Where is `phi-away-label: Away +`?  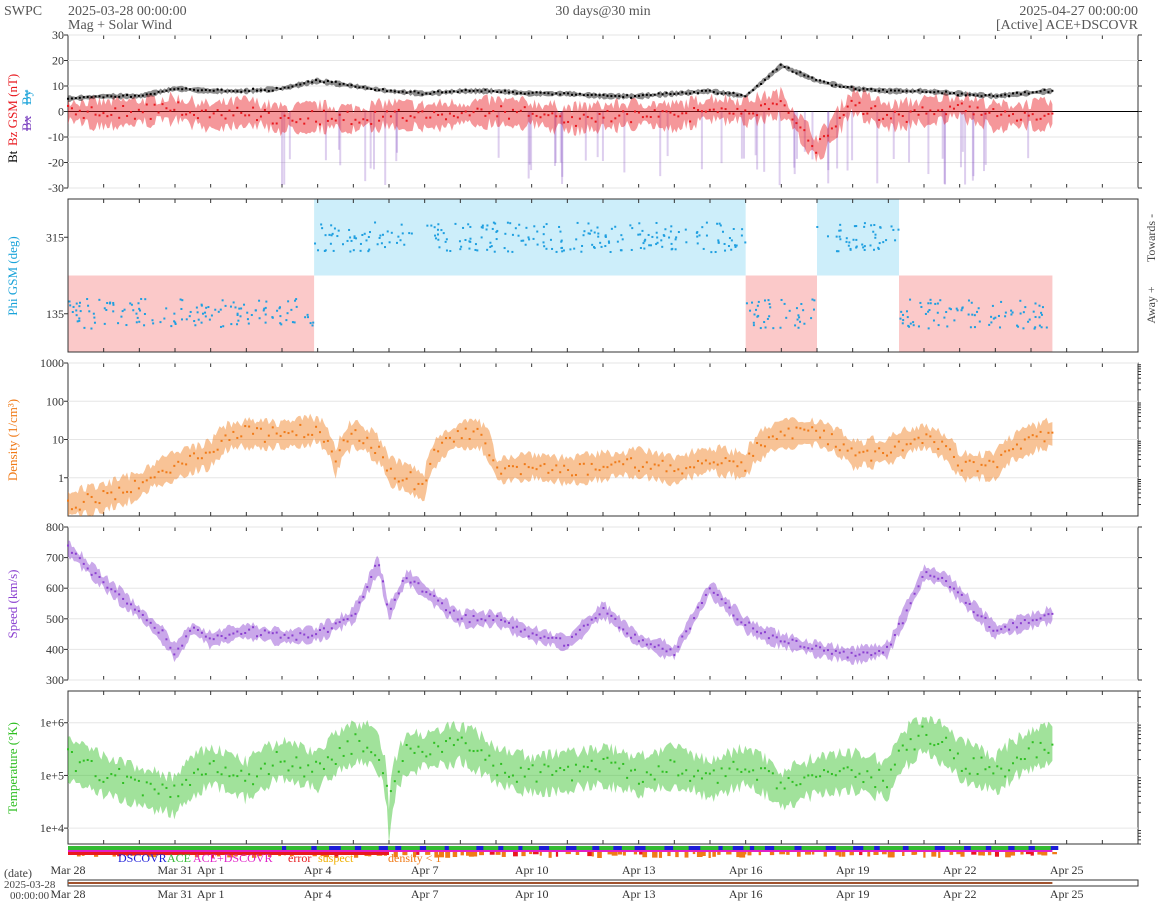 phi-away-label: Away + is located at coordinates (1151, 305).